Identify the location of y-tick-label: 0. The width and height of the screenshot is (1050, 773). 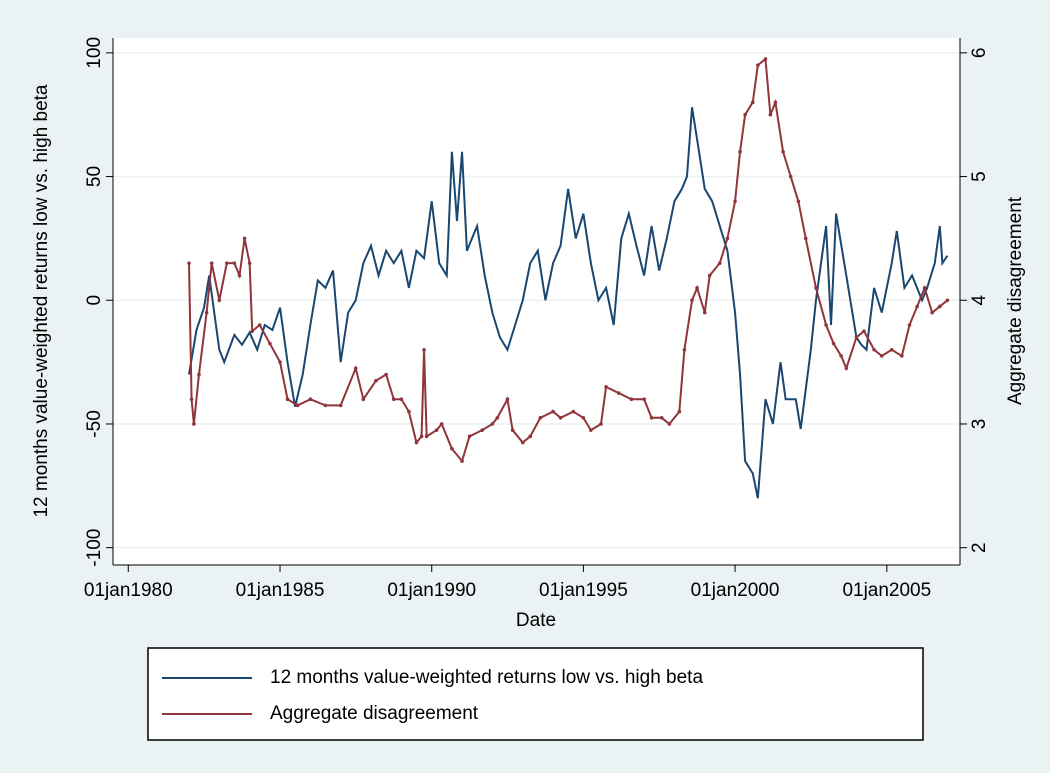
(94, 300).